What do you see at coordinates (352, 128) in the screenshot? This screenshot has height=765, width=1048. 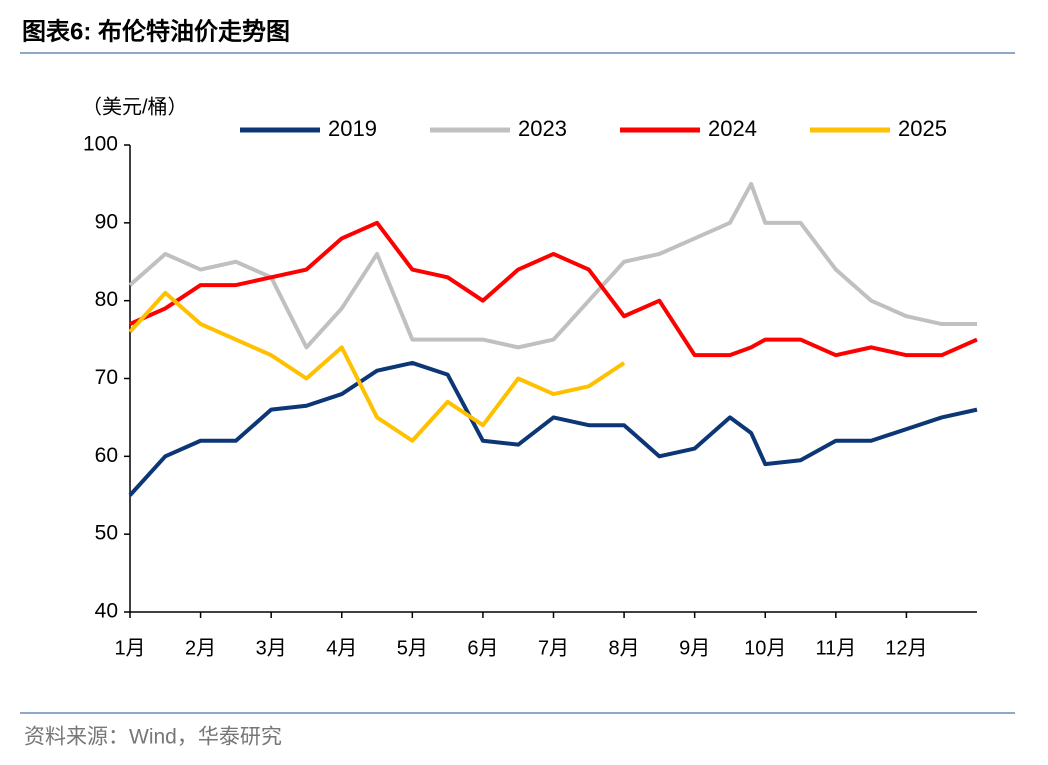 I see `legend-label: 2019` at bounding box center [352, 128].